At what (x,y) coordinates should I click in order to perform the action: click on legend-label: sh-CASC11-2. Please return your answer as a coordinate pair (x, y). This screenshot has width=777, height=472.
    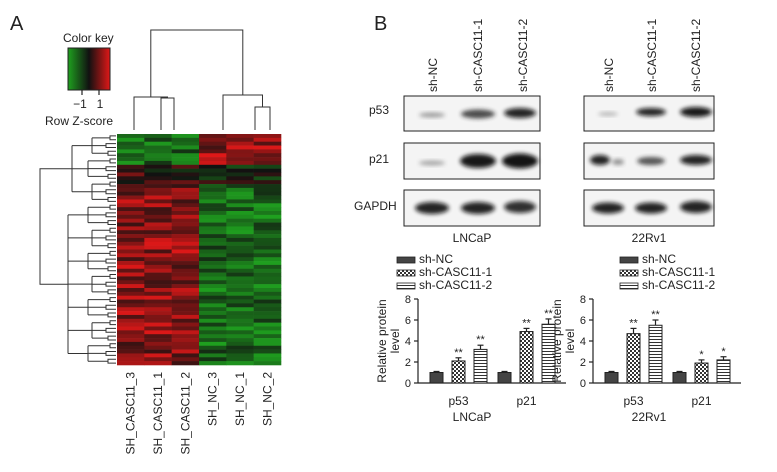
    Looking at the image, I should click on (455, 285).